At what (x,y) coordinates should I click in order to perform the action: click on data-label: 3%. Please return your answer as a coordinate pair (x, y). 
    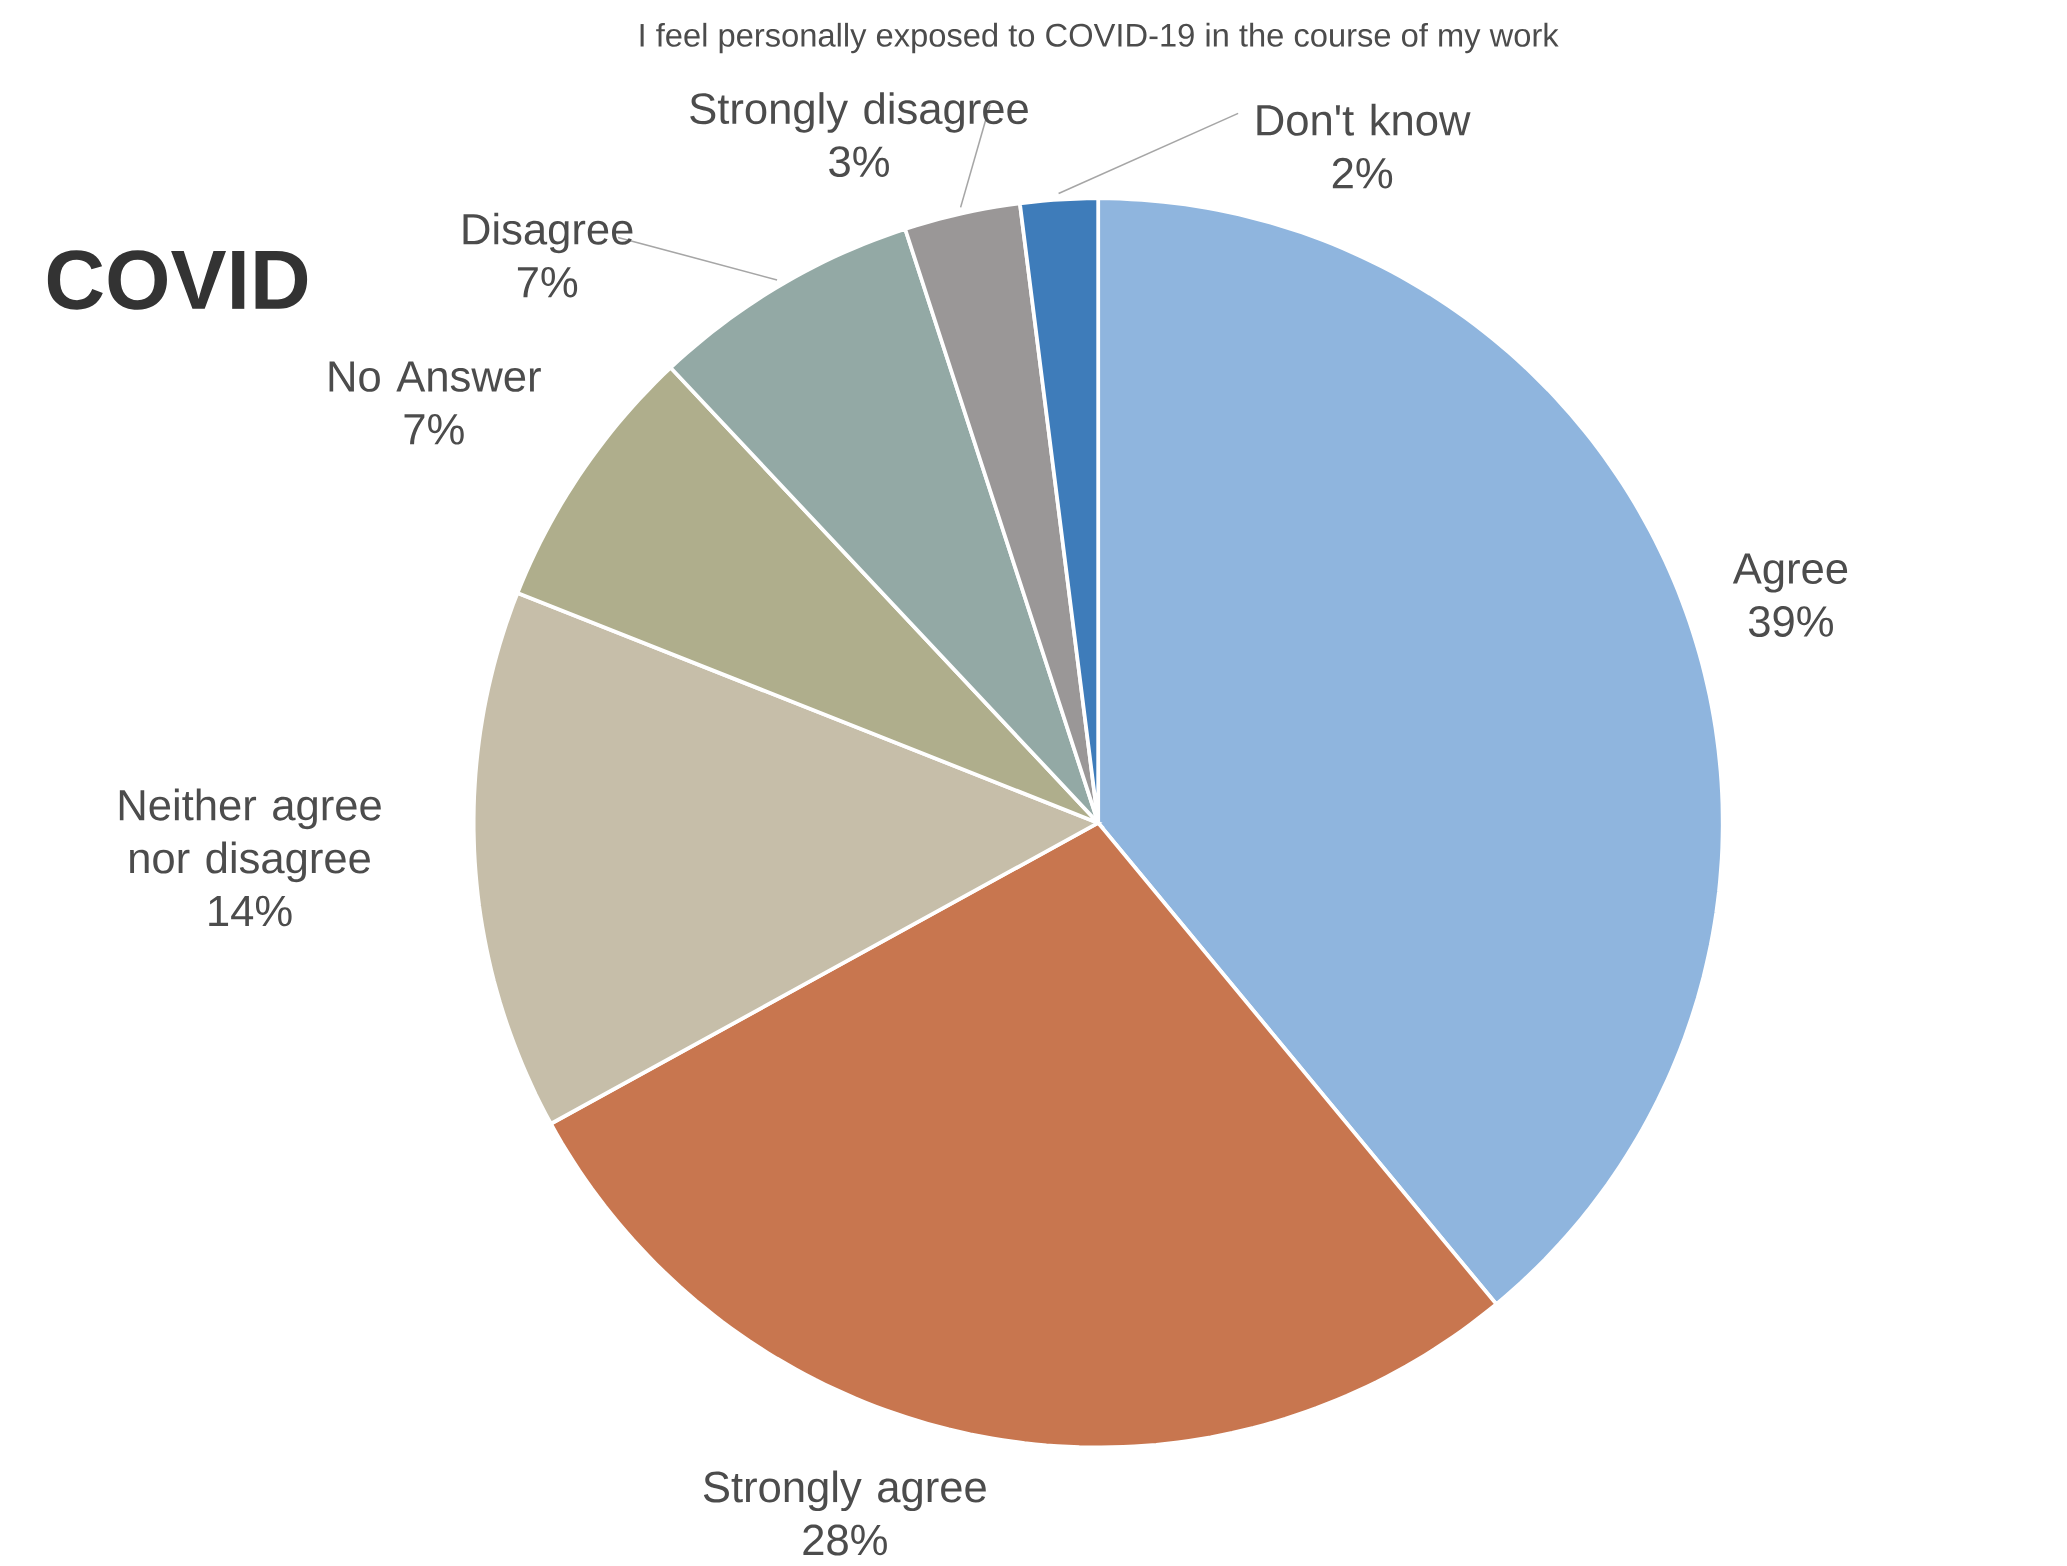
    Looking at the image, I should click on (859, 162).